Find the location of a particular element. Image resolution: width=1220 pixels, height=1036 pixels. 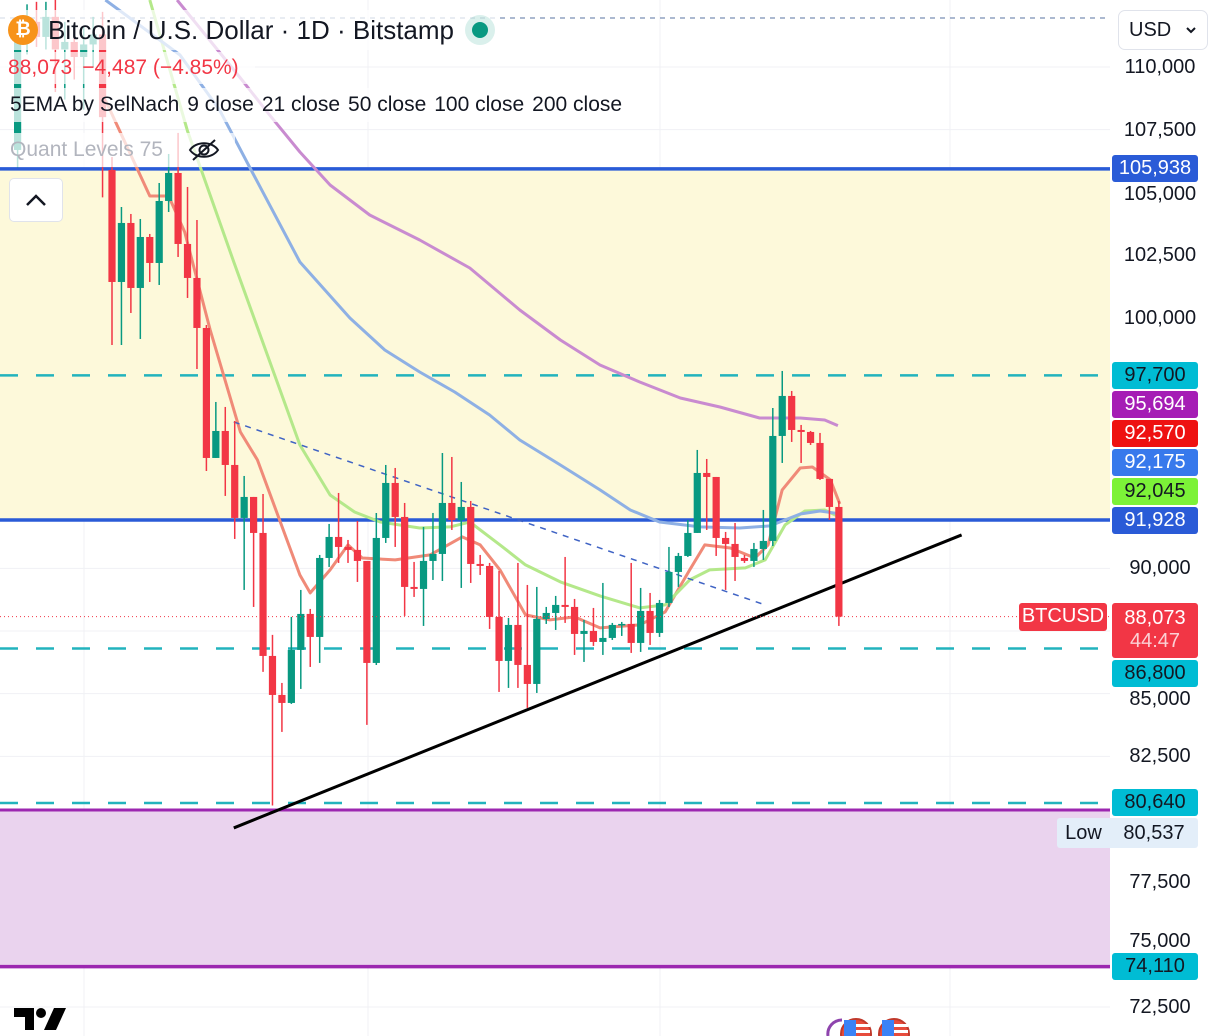

currency-select: USD is located at coordinates (1163, 30).